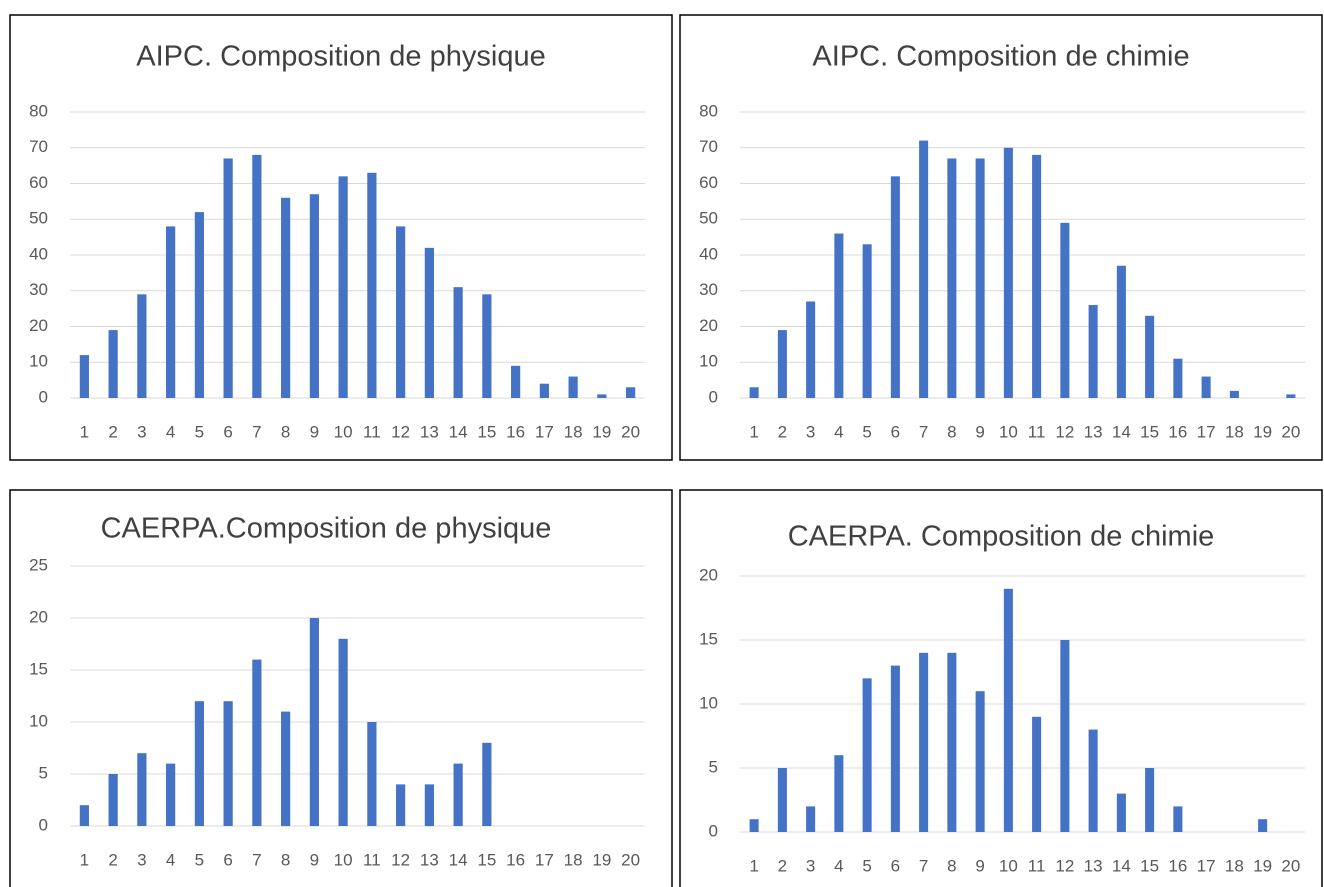 This screenshot has height=887, width=1324. What do you see at coordinates (708, 218) in the screenshot?
I see `y-tick-label: 50` at bounding box center [708, 218].